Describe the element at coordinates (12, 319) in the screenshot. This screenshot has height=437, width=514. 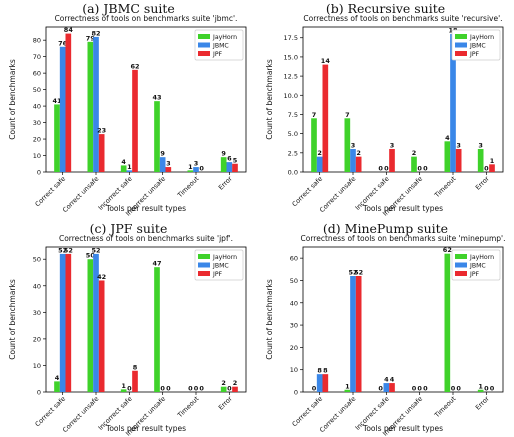
I see `y-axis-label: Count of benchmarks` at that location.